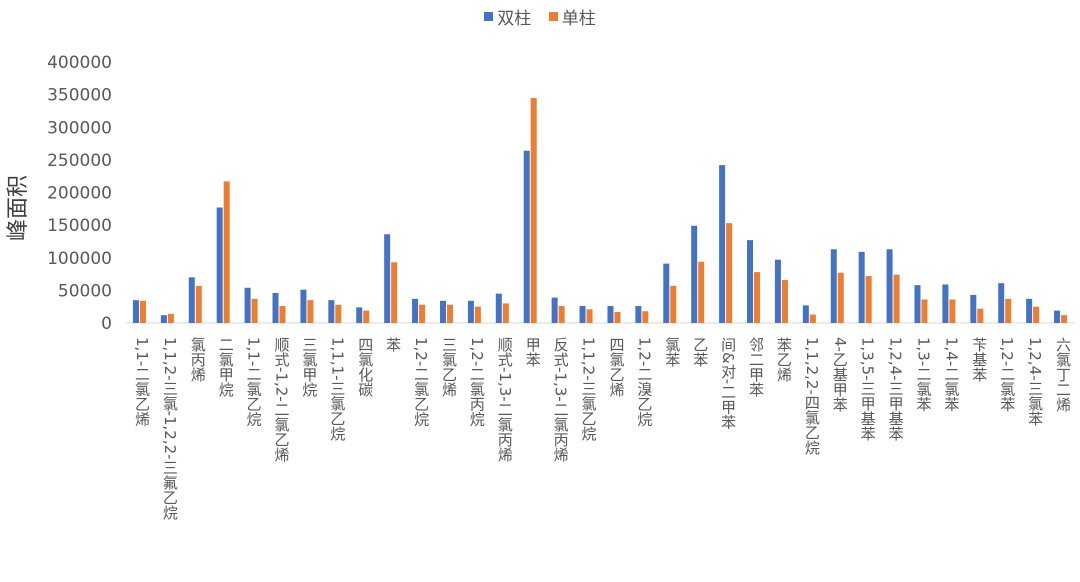 Image resolution: width=1080 pixels, height=582 pixels. What do you see at coordinates (505, 399) in the screenshot?
I see `x-tick-label: 顺式-1,3-二氯丙烯` at bounding box center [505, 399].